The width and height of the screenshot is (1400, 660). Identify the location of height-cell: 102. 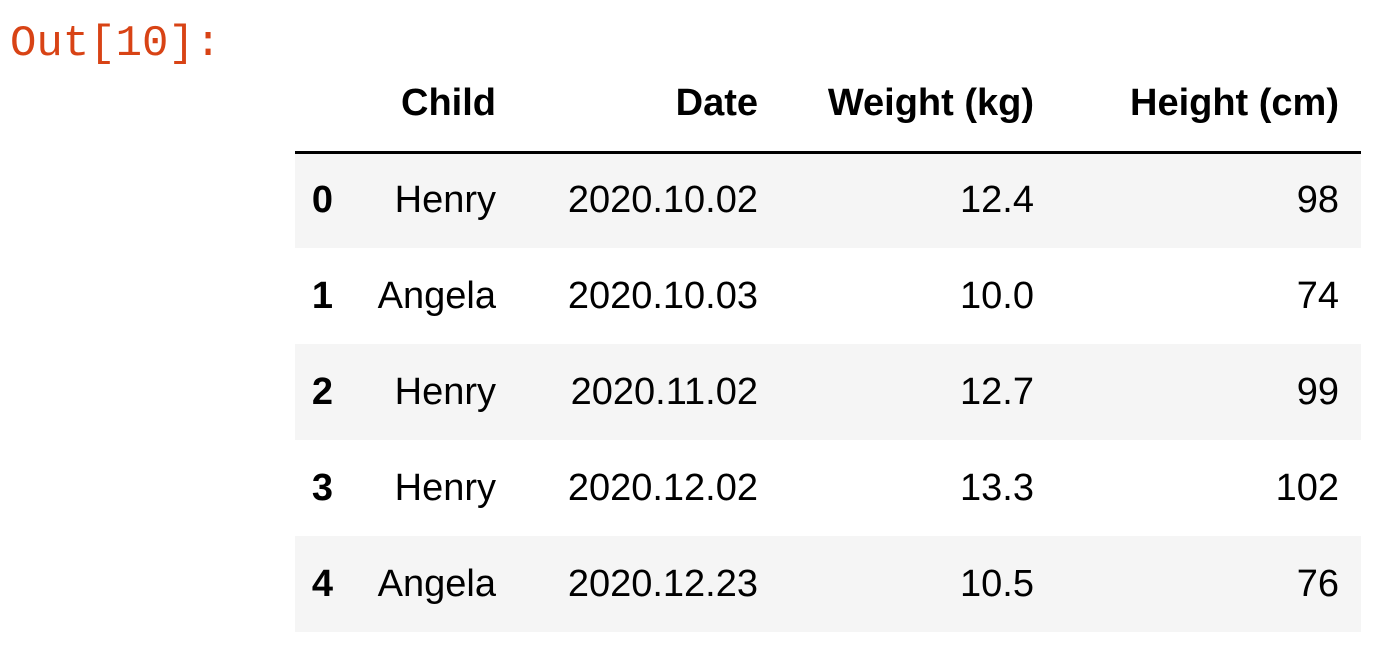
(1307, 487).